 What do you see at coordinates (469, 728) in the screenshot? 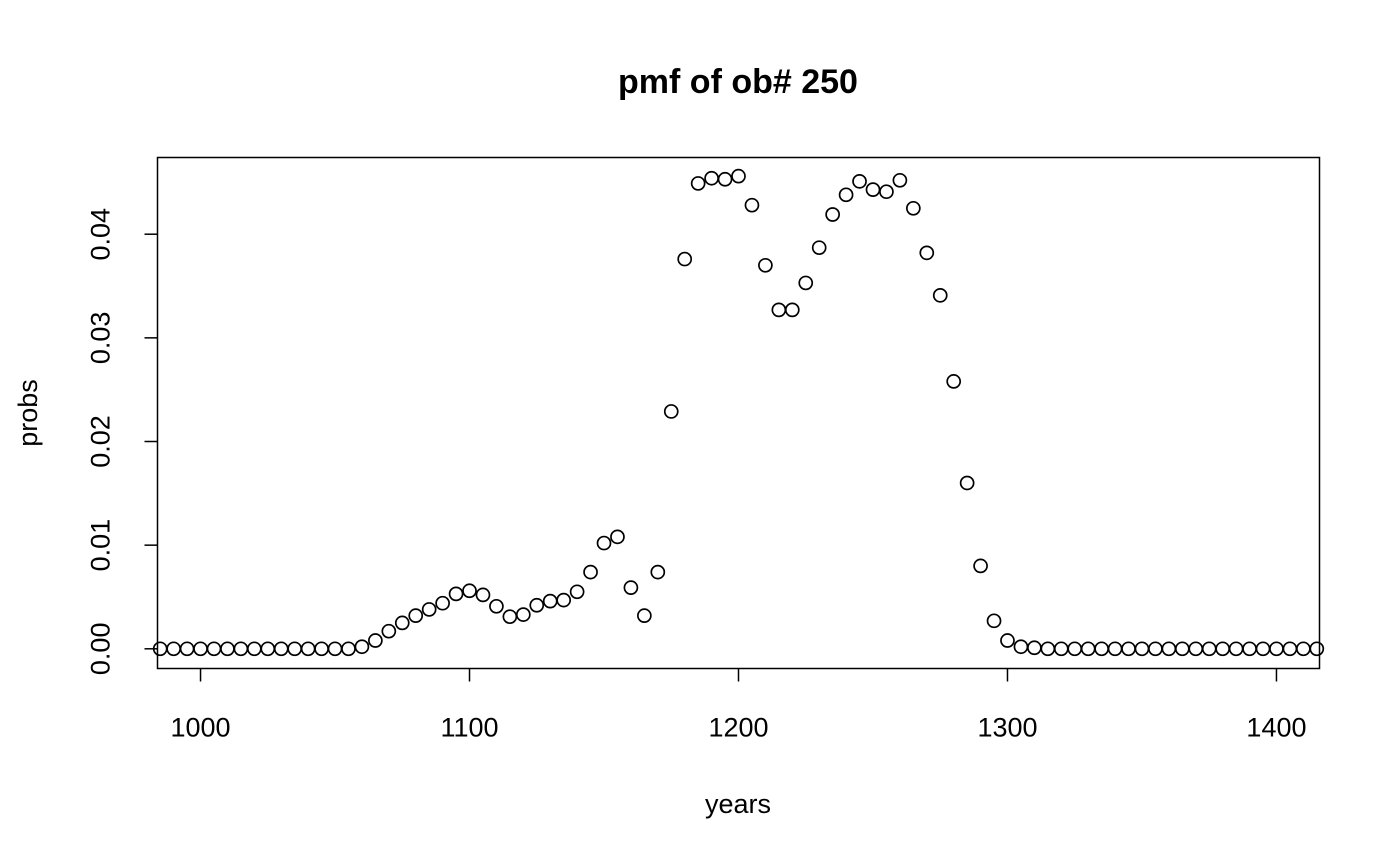
I see `x-tick-label: 1100` at bounding box center [469, 728].